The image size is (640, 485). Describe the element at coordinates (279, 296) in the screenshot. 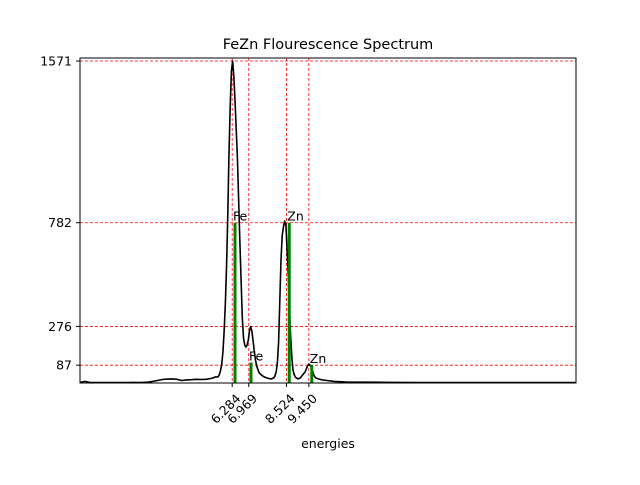

I see `peak-markers: Fe Fe Zn Zn` at that location.